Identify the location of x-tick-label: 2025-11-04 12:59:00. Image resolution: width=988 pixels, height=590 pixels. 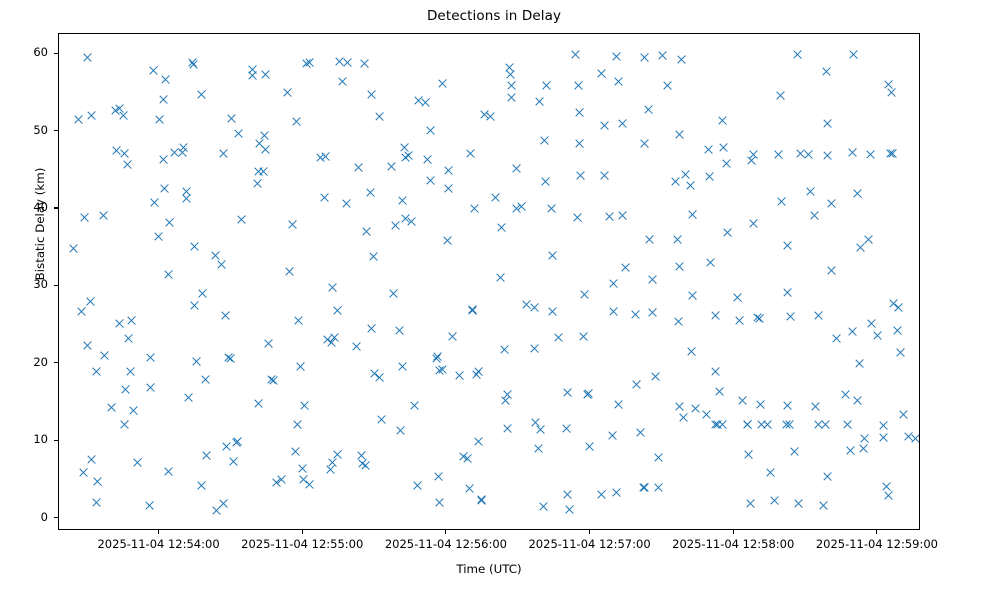
(876, 544).